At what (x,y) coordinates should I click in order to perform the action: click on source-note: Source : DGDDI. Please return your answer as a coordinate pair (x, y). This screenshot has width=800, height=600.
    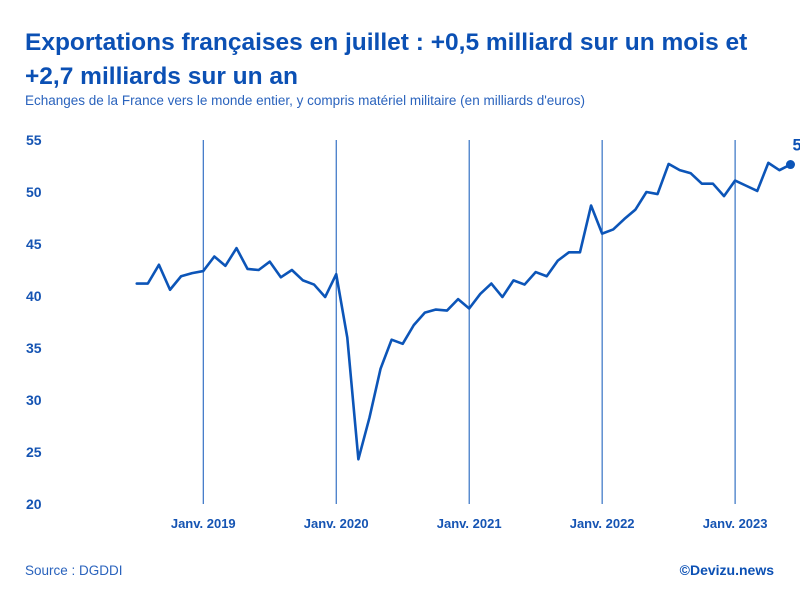
    Looking at the image, I should click on (74, 570).